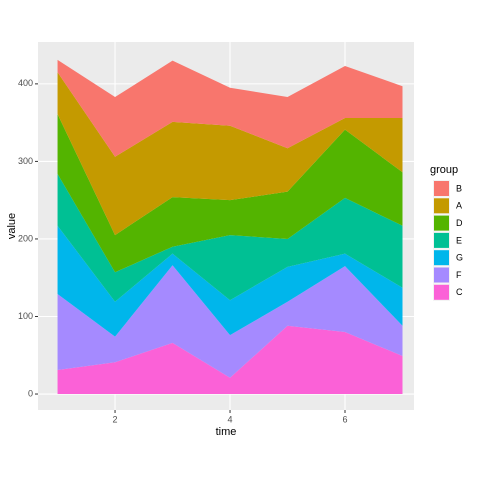 This screenshot has height=485, width=480. I want to click on y-axis-title: value, so click(12, 226).